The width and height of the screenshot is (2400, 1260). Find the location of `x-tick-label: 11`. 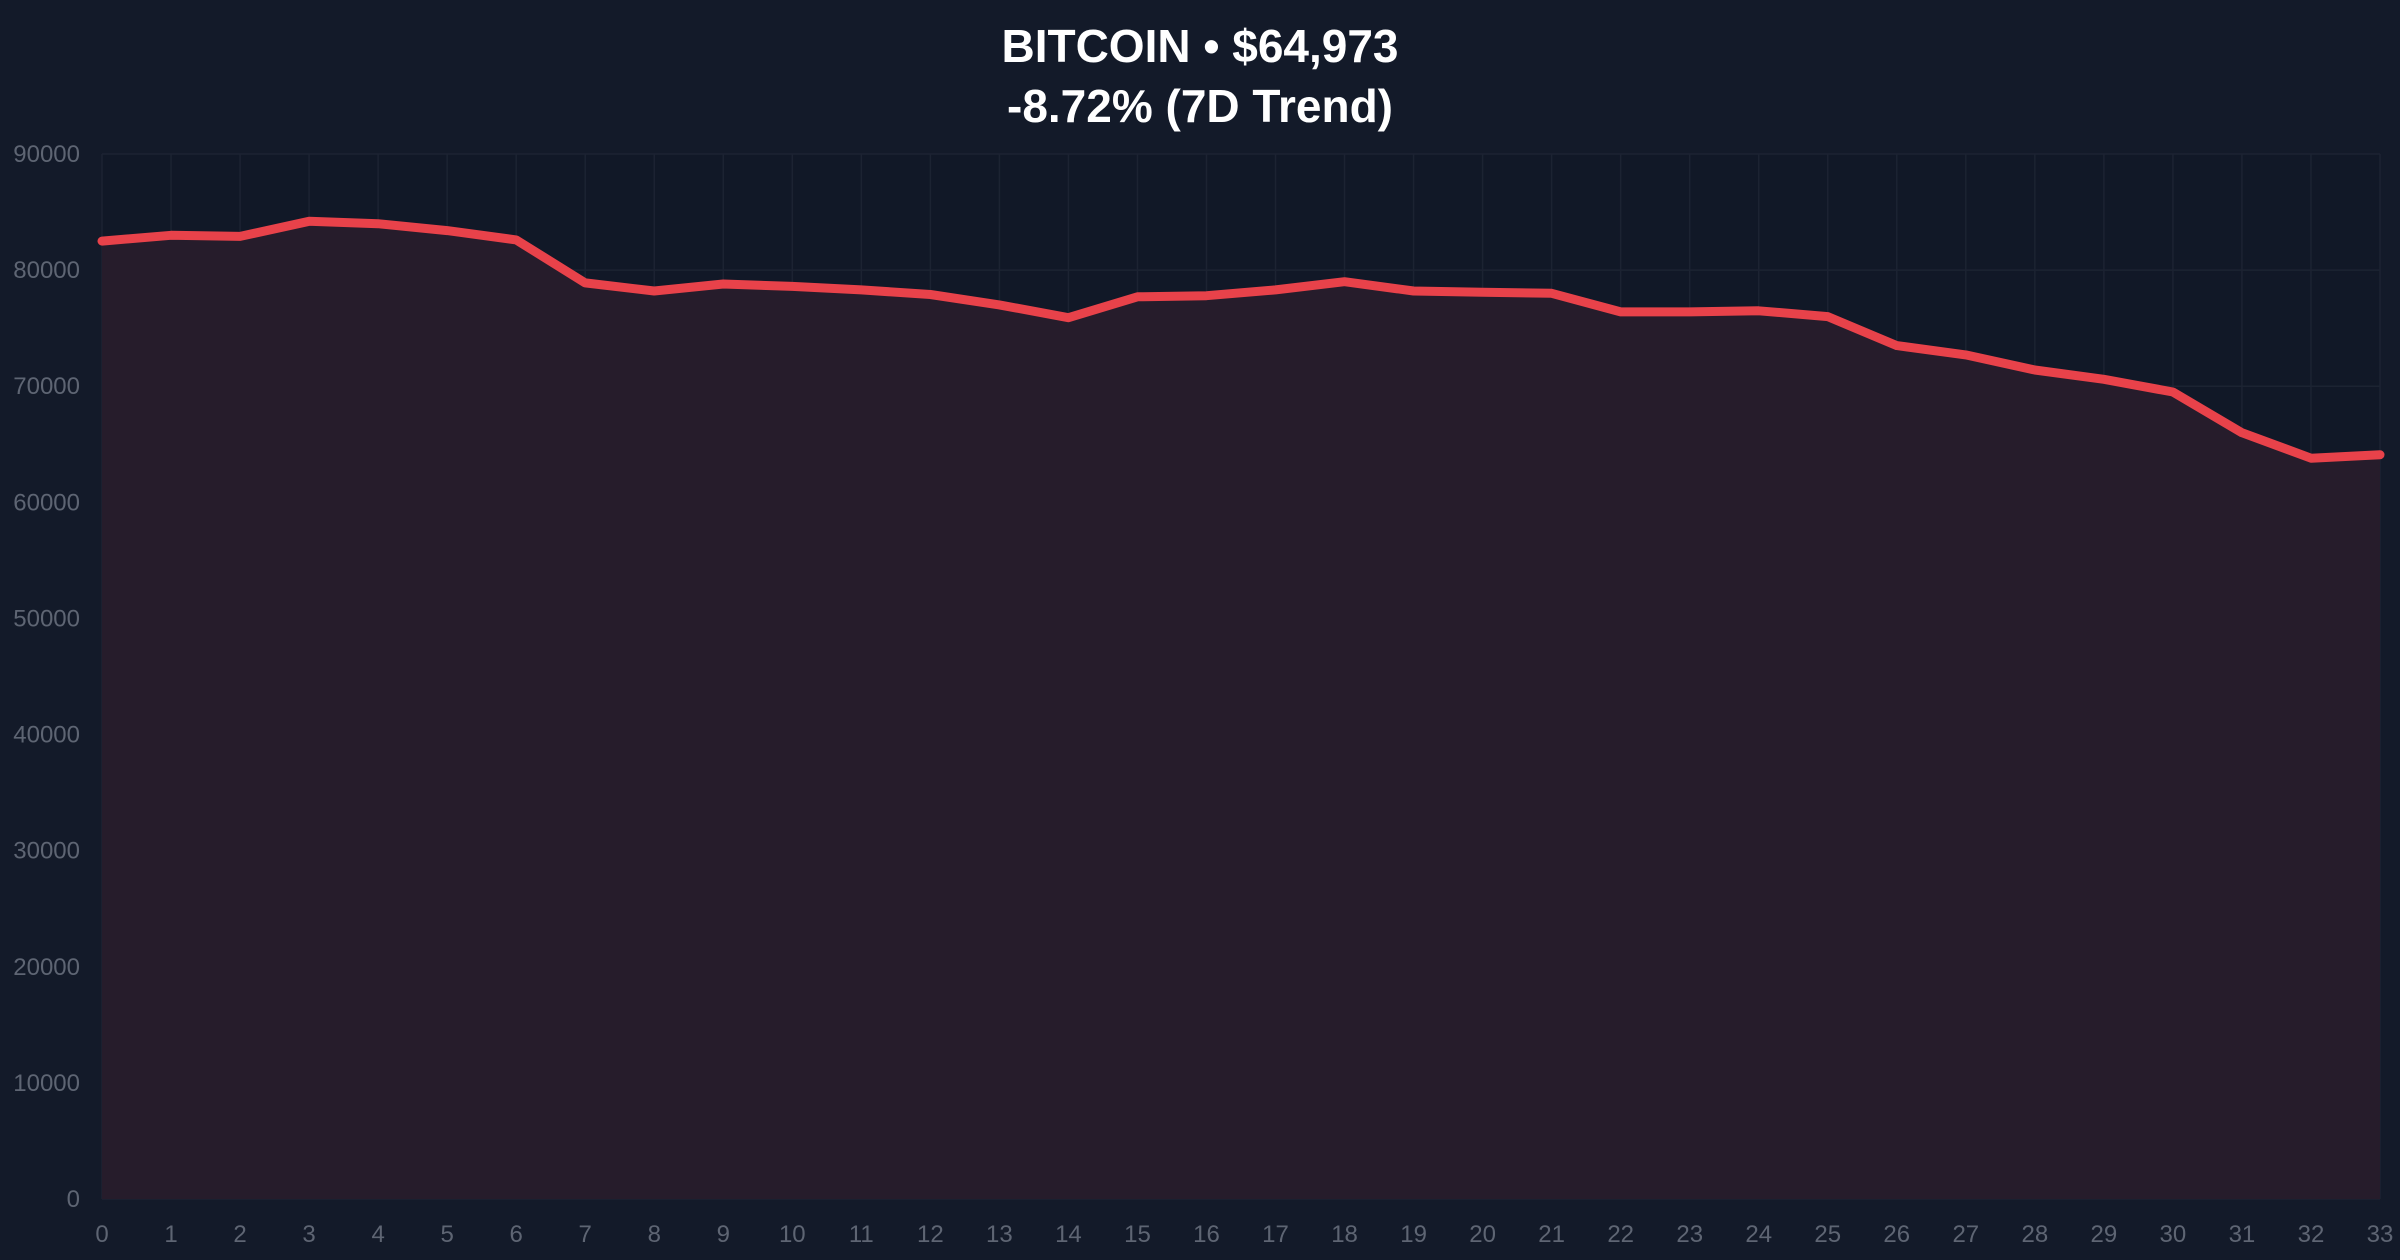

x-tick-label: 11 is located at coordinates (861, 1234).